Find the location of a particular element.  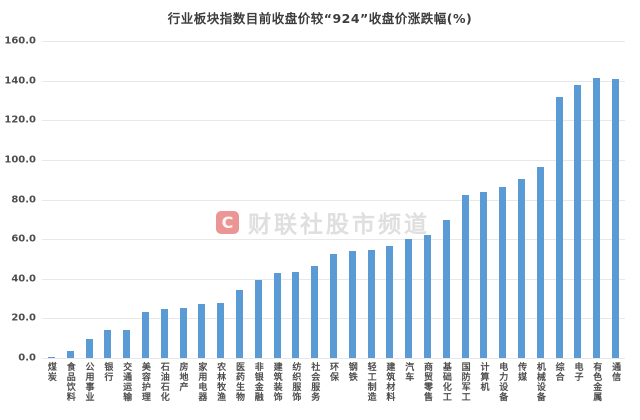

bar-钢铁 is located at coordinates (352, 304).